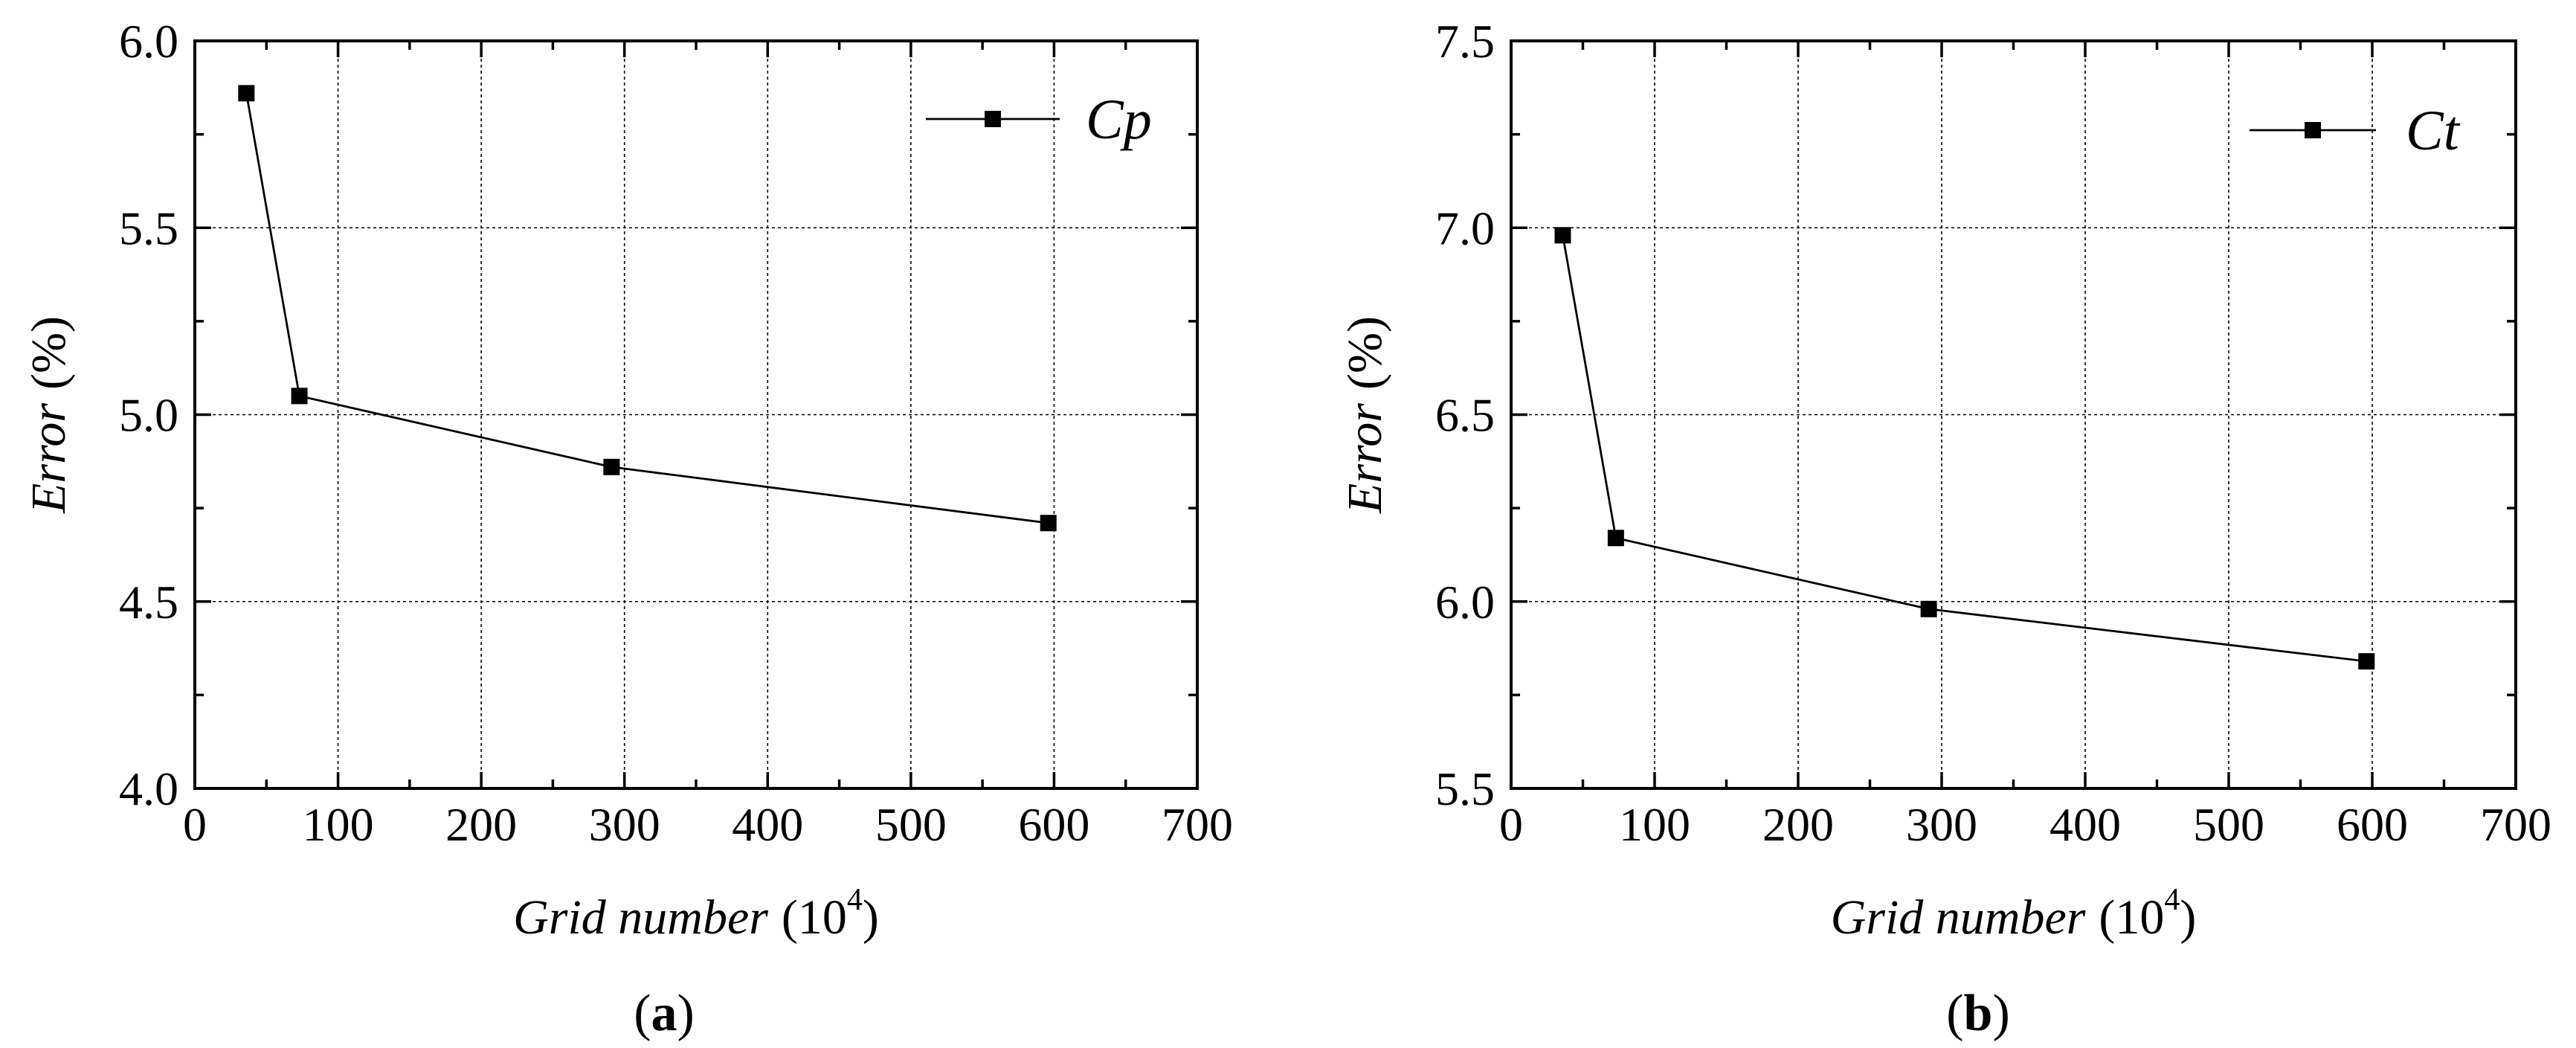  I want to click on y-tick-label: 7.0, so click(1465, 228).